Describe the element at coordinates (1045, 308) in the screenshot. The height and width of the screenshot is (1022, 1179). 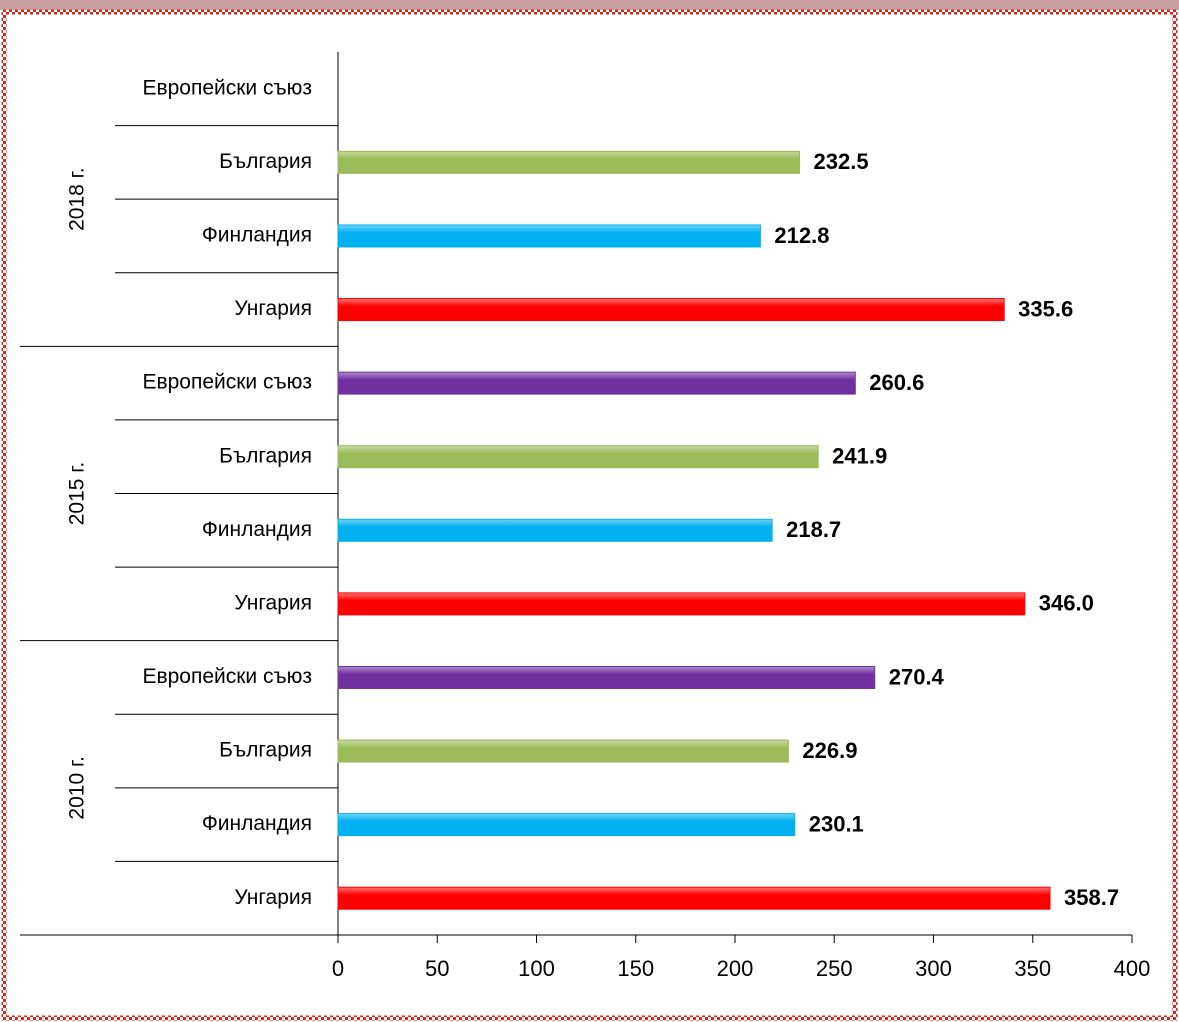
I see `value-label: 335.6` at that location.